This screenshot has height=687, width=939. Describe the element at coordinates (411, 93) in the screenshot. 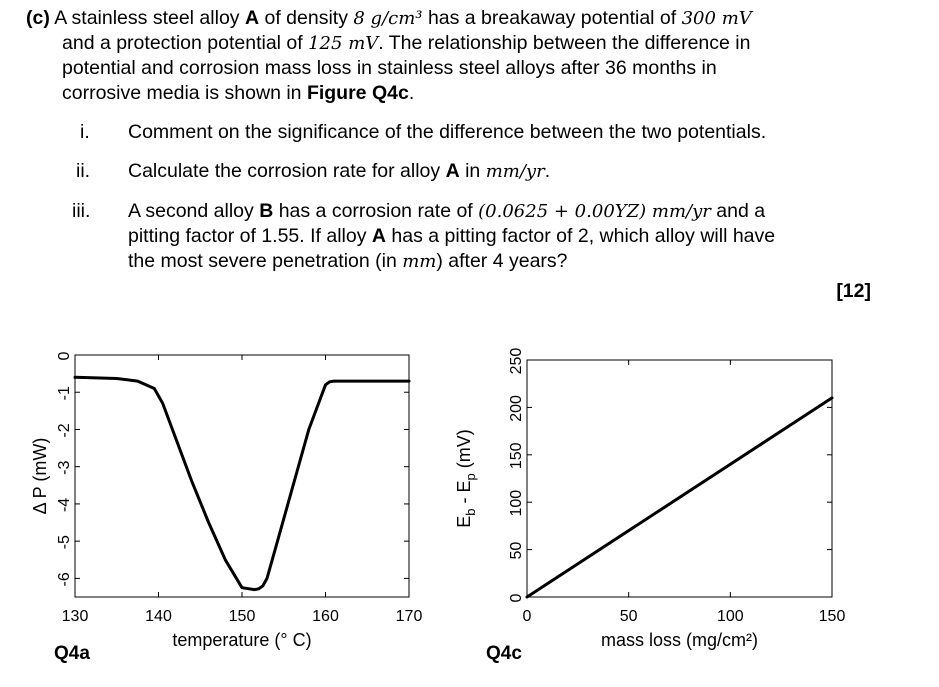

I see `intro-text: .` at that location.